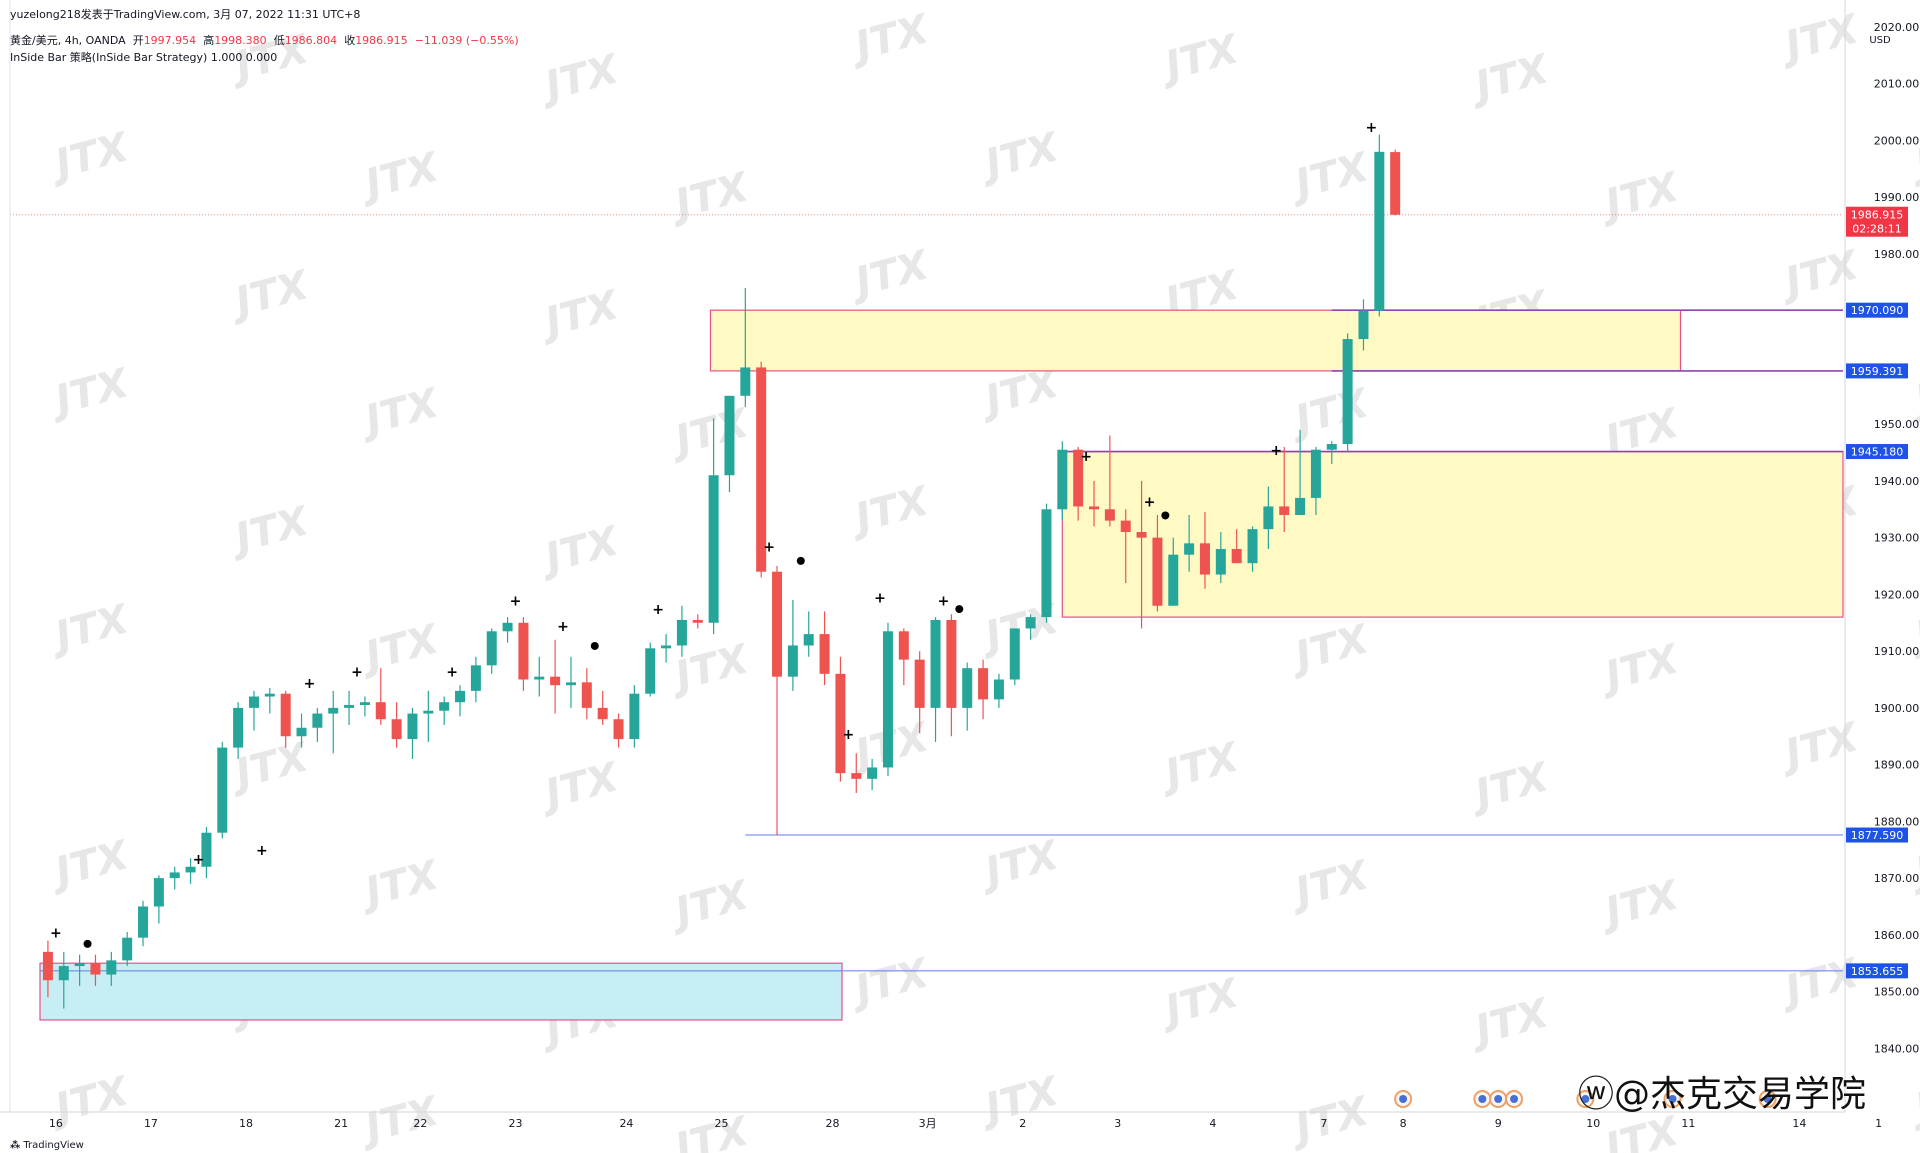 Image resolution: width=1920 pixels, height=1153 pixels. I want to click on open-label: 开, so click(138, 40).